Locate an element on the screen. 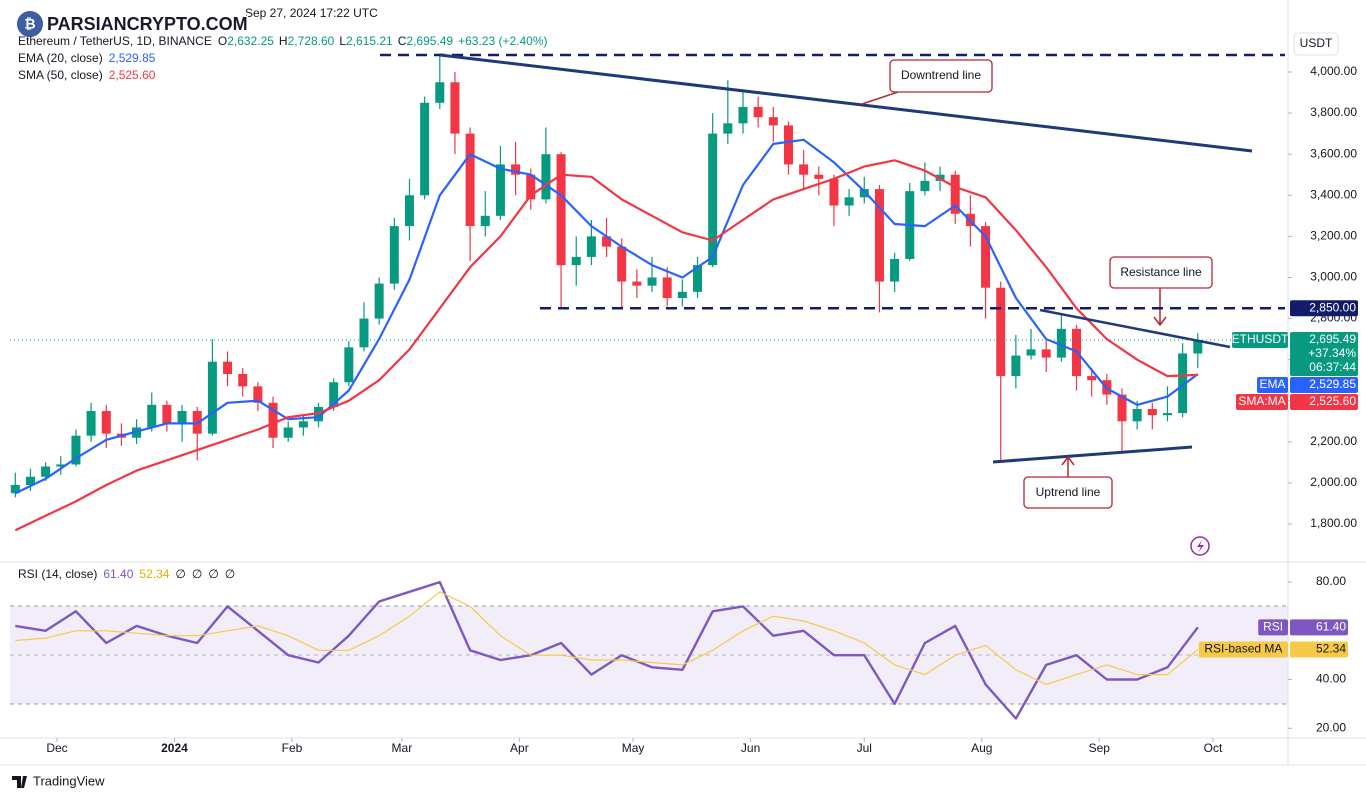 Image resolution: width=1366 pixels, height=800 pixels. ohlc-key: L is located at coordinates (342, 41).